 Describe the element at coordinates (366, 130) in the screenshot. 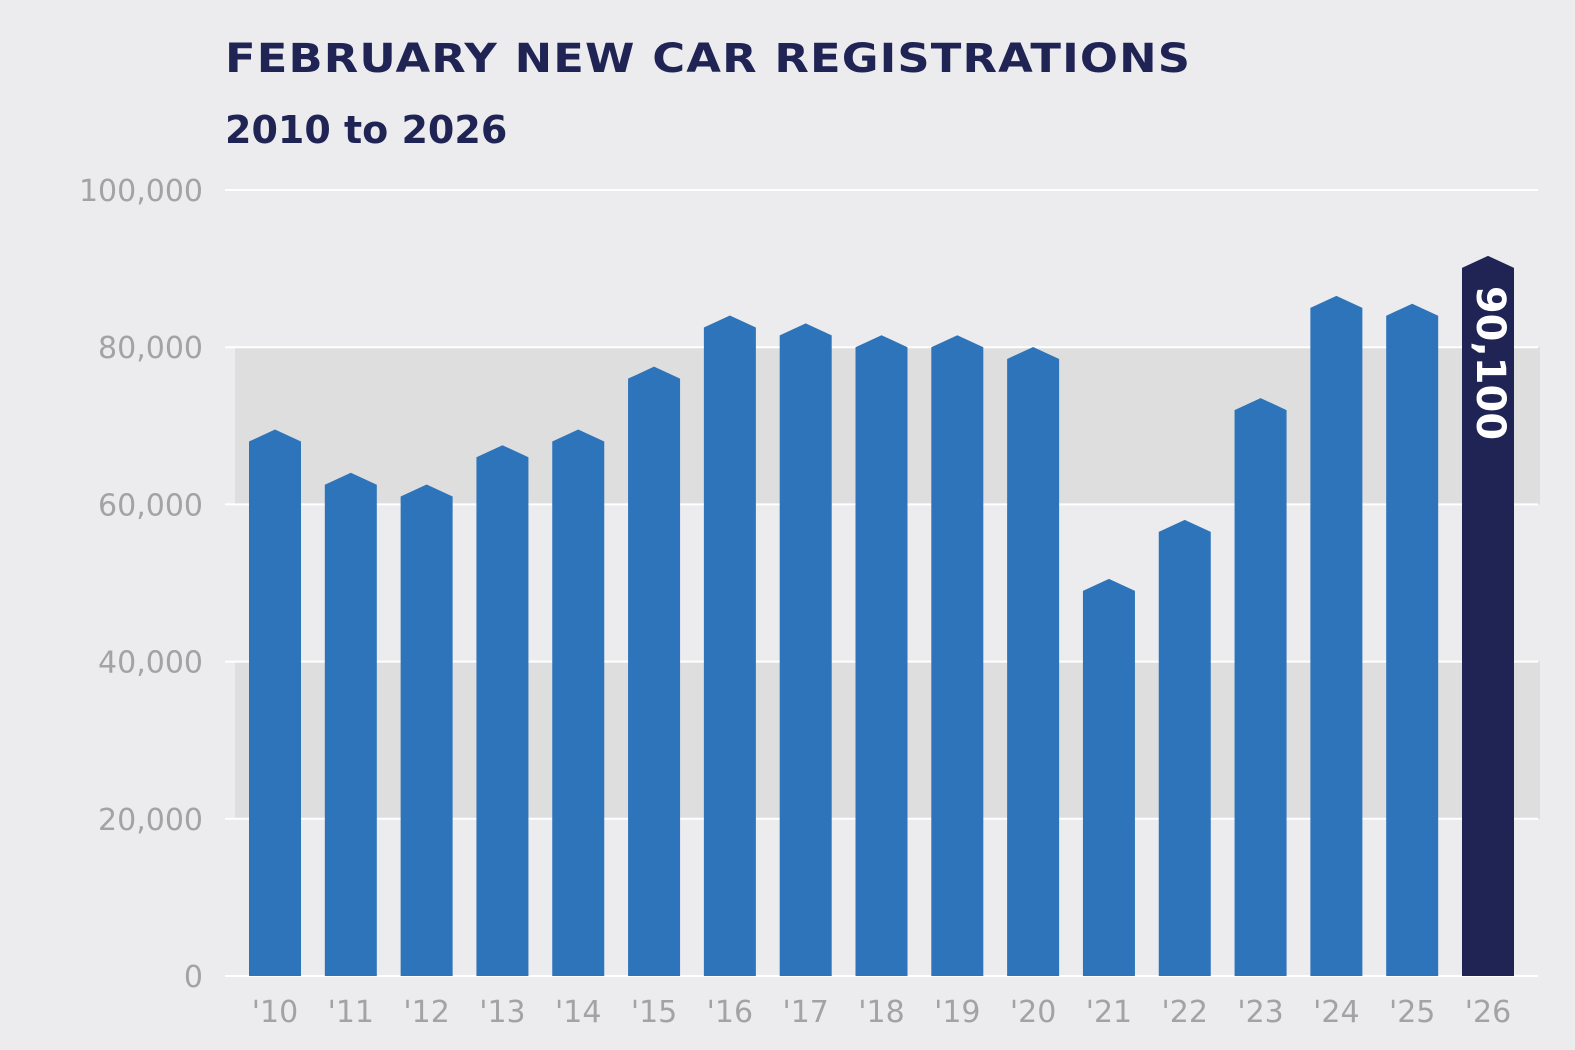

I see `chart-subtitle: 2010 to 2026` at that location.